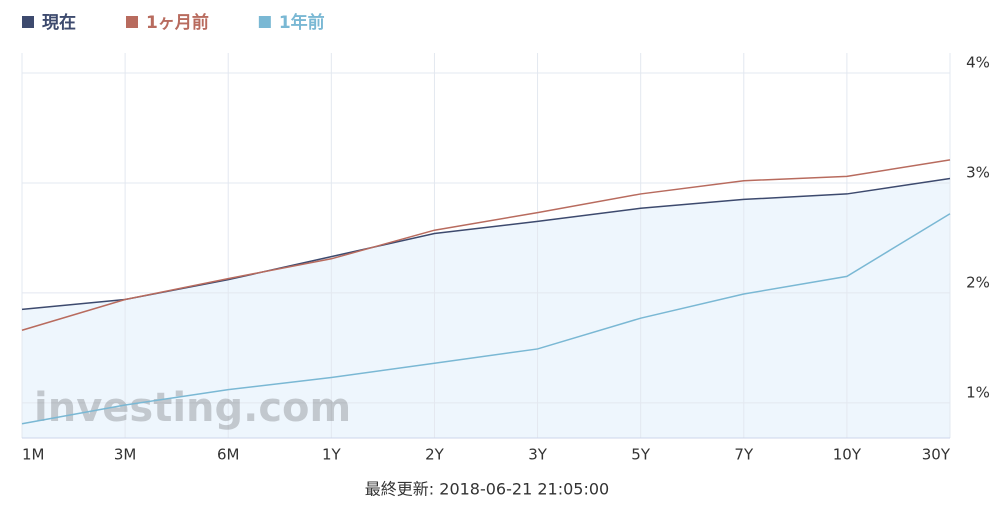 This screenshot has width=1004, height=530. What do you see at coordinates (978, 392) in the screenshot?
I see `y-tick-label: 1%` at bounding box center [978, 392].